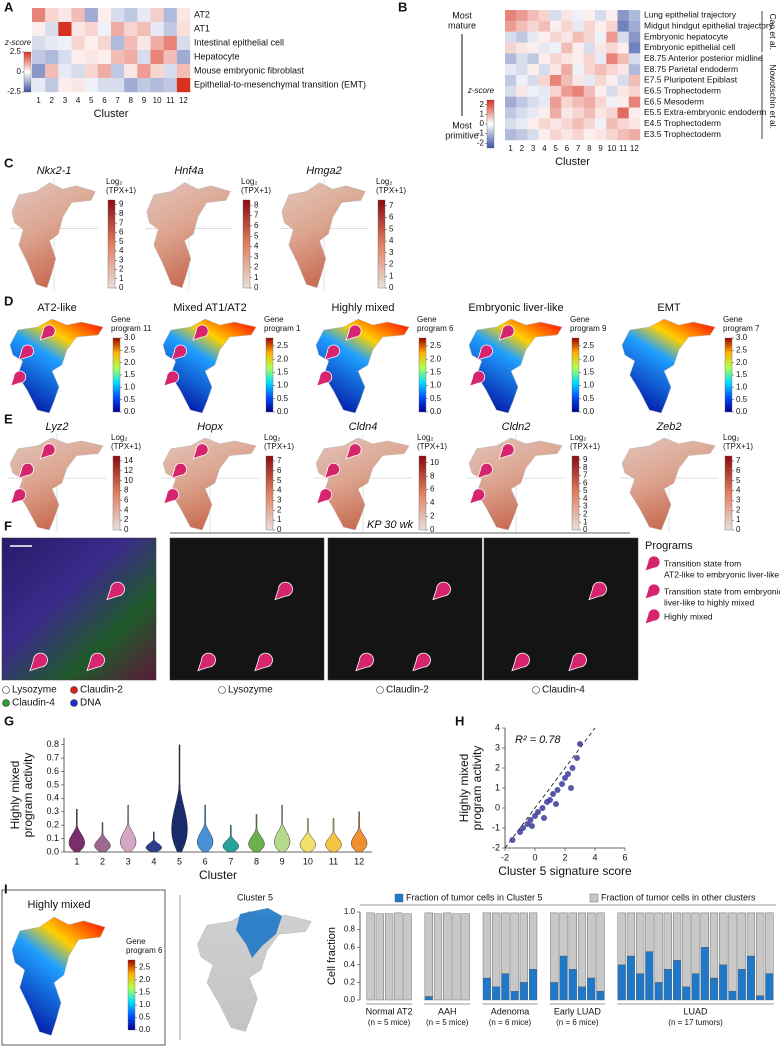  I want to click on panel-frame, so click(83, 967).